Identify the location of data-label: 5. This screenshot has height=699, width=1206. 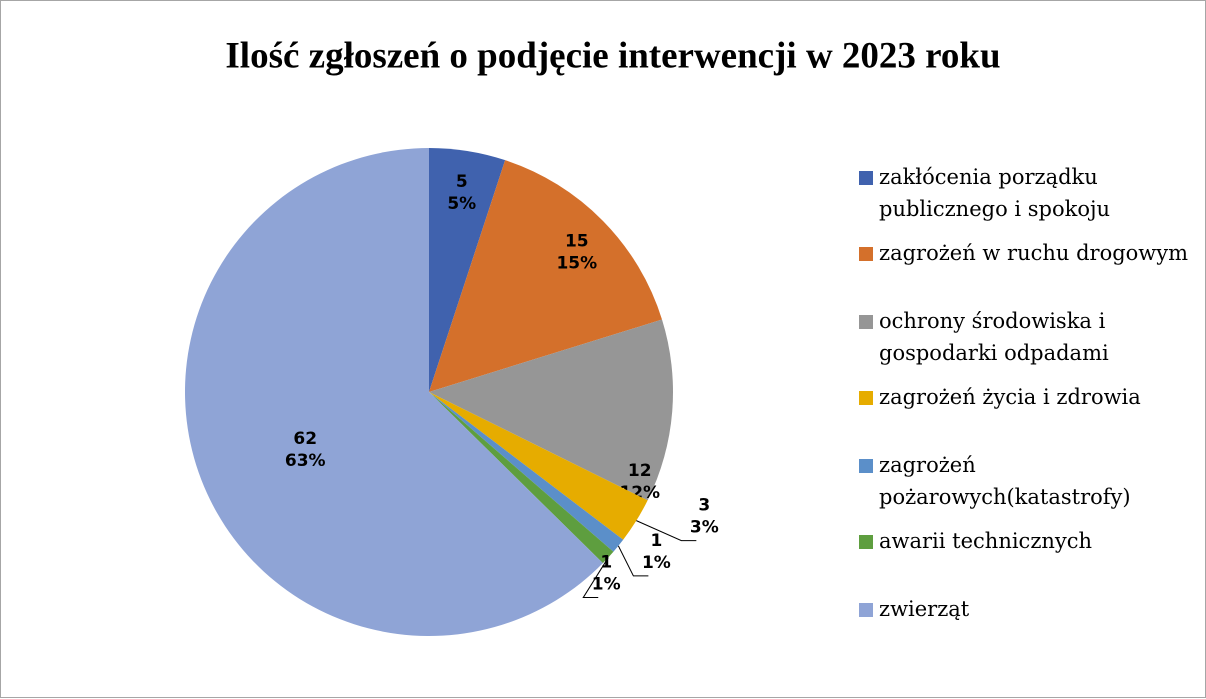
(462, 182).